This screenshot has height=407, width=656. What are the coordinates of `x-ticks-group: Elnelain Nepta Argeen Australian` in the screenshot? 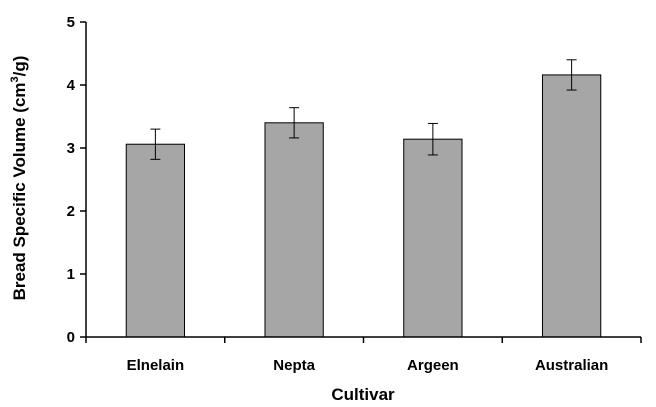 It's located at (363, 355).